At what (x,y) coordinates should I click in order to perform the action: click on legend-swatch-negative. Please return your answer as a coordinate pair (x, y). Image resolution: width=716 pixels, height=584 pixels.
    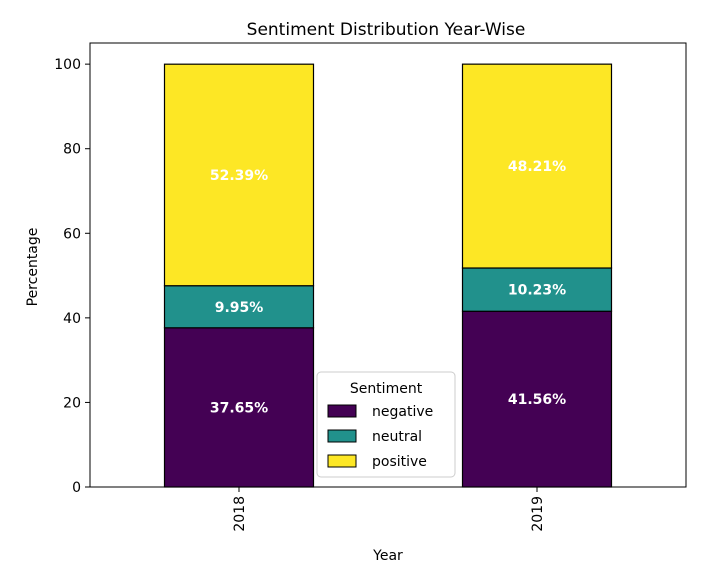
    Looking at the image, I should click on (342, 411).